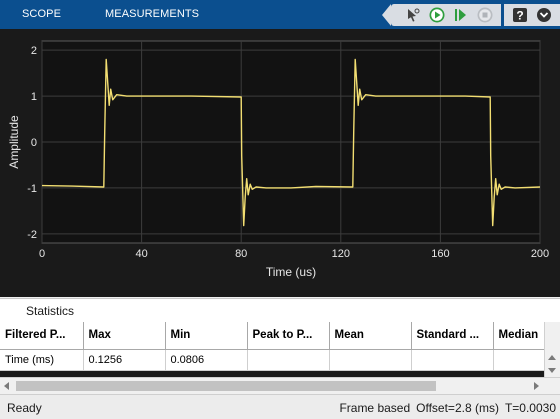 This screenshot has width=560, height=419. I want to click on x-tick-label: 160, so click(440, 254).